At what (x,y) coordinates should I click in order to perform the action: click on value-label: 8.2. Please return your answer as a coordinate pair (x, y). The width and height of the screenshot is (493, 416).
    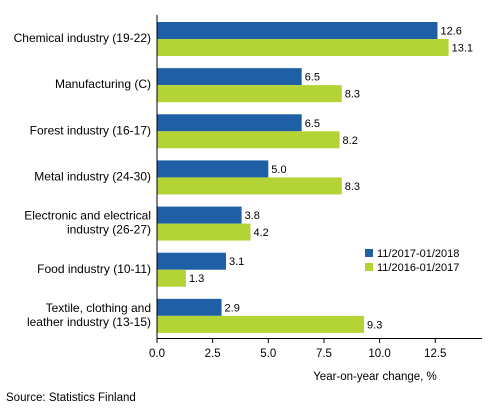
    Looking at the image, I should click on (350, 141).